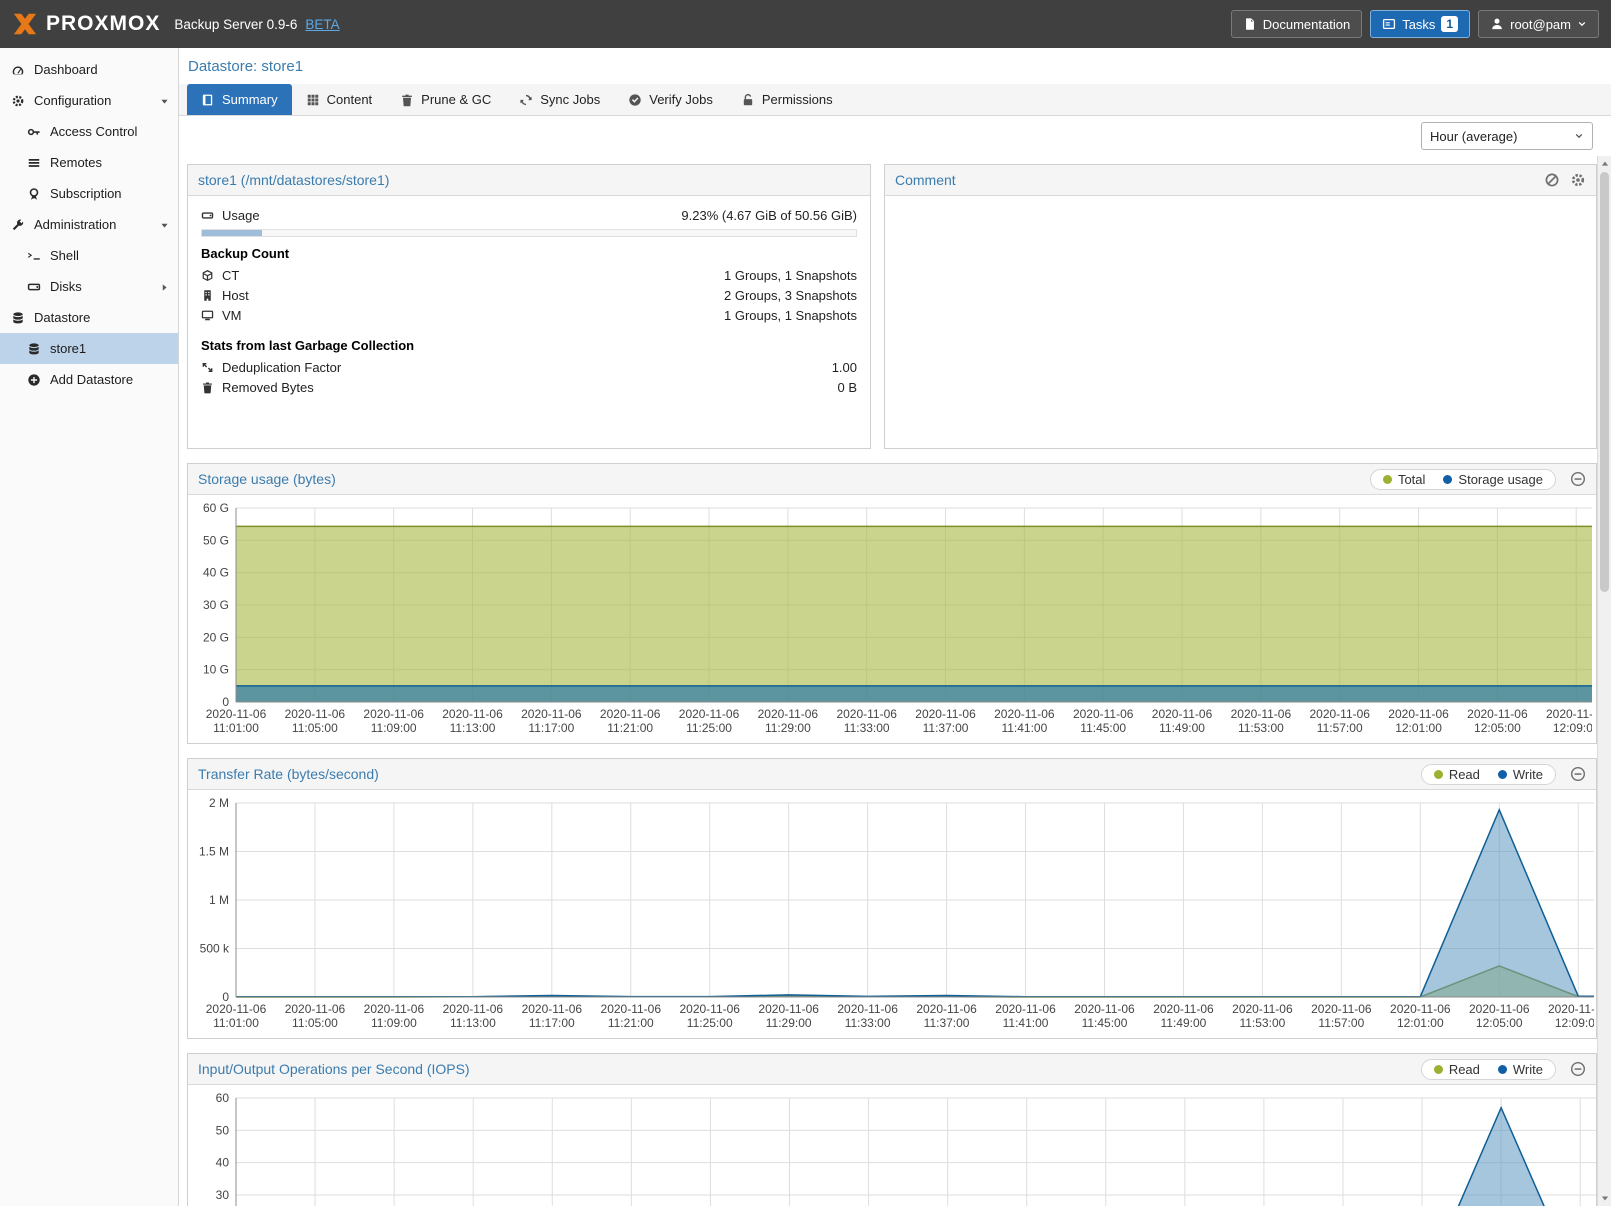 This screenshot has height=1206, width=1611. I want to click on sidebar-item-add-datastore: Add Datastore, so click(89, 379).